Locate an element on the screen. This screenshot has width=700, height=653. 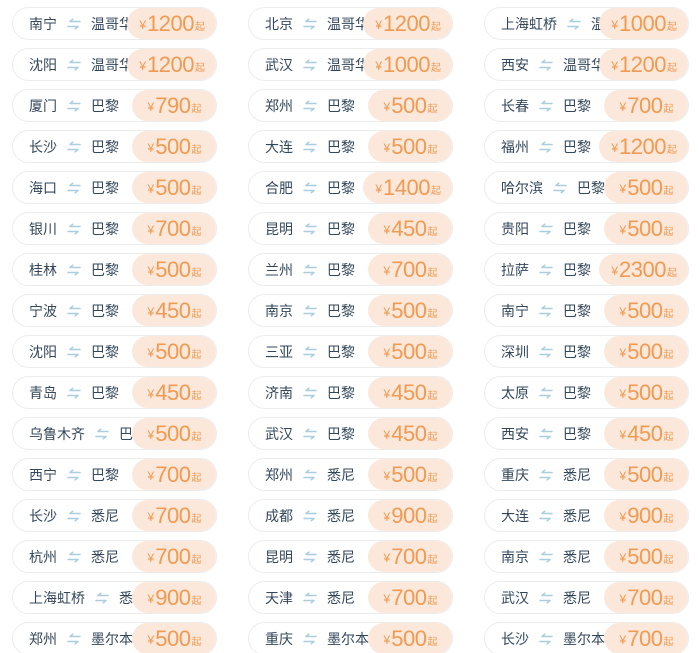
route-card: 长沙 墨尔本 ¥ 700 起 is located at coordinates (586, 637).